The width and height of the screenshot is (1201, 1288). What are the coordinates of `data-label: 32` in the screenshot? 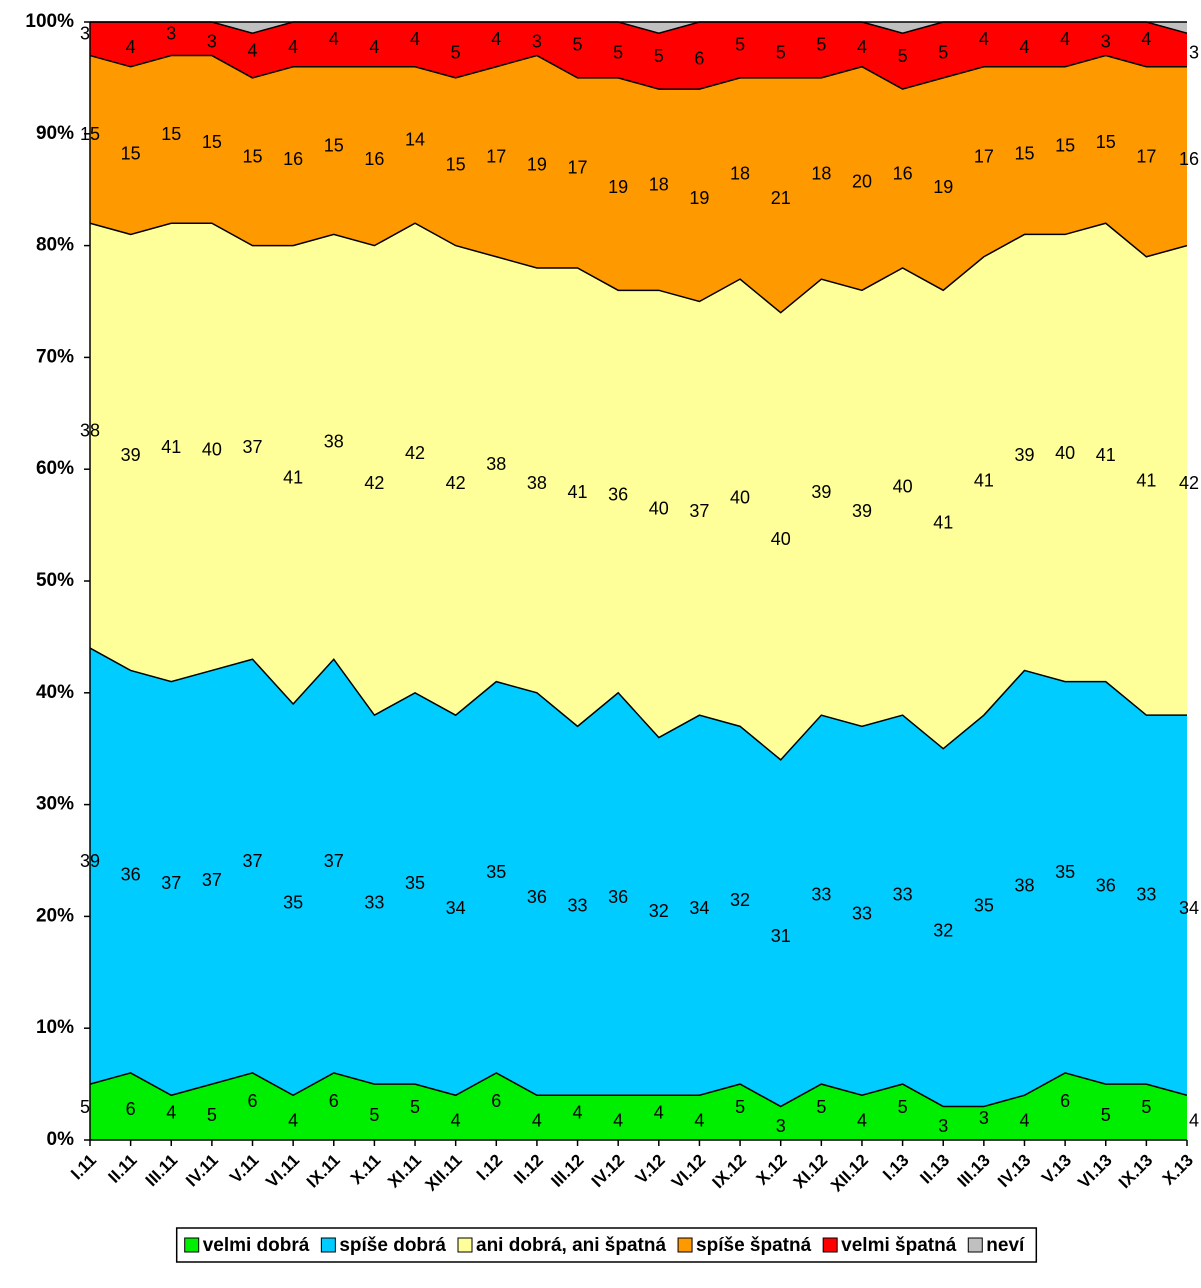 It's located at (943, 930).